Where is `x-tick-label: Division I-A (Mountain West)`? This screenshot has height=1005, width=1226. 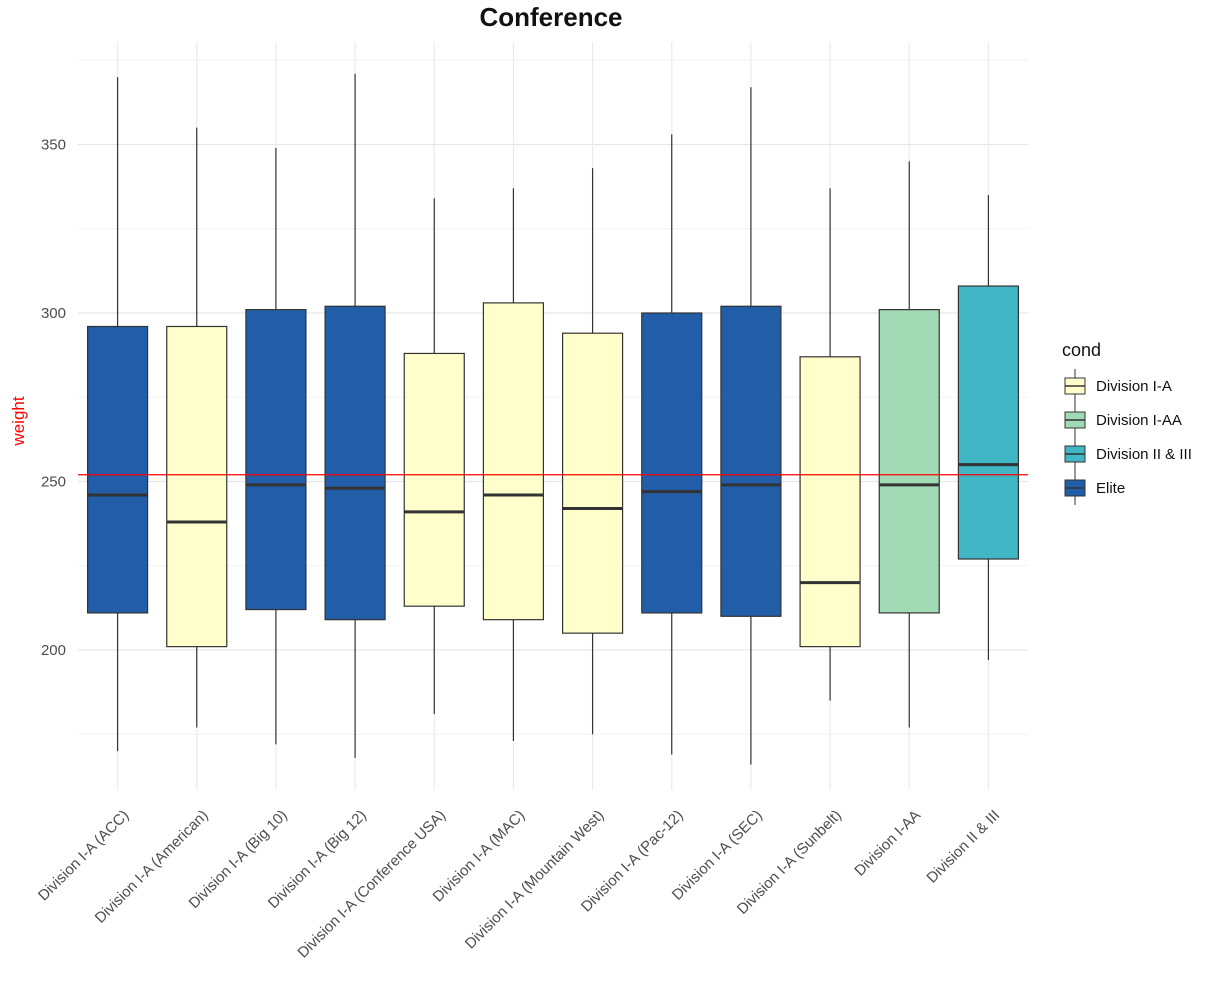 x-tick-label: Division I-A (Mountain West) is located at coordinates (535, 880).